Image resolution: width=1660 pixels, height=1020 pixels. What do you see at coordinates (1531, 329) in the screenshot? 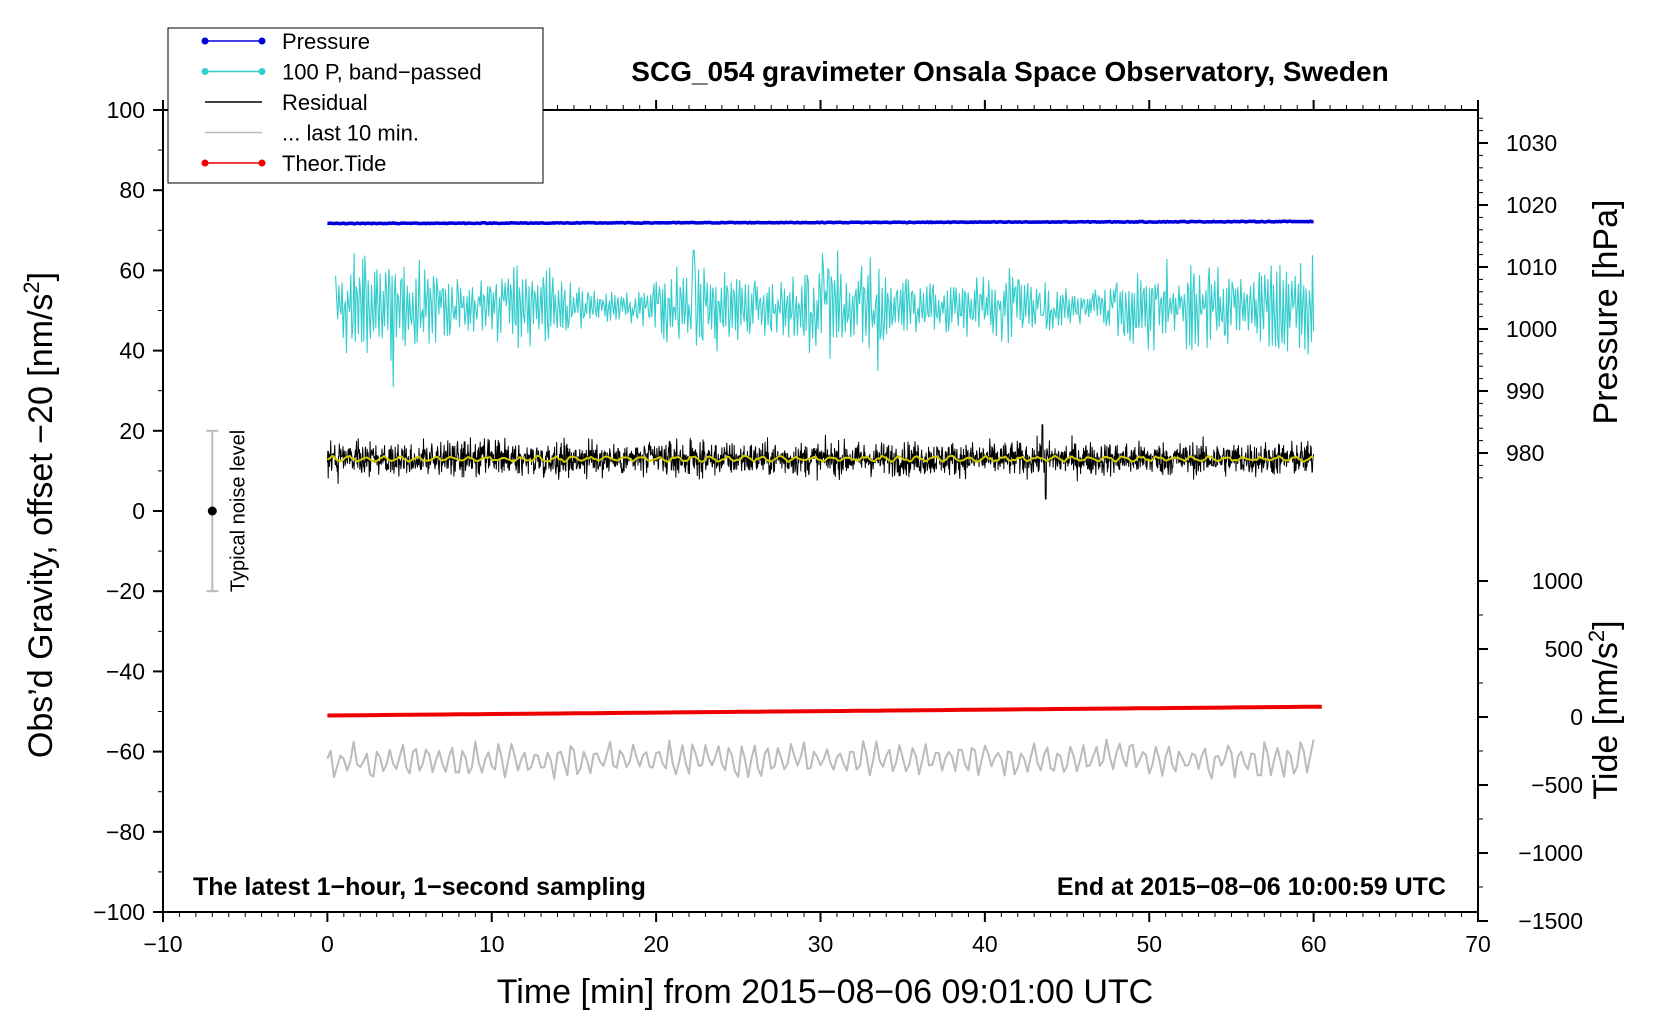
I see `pressure-tick-label: 1000` at bounding box center [1531, 329].